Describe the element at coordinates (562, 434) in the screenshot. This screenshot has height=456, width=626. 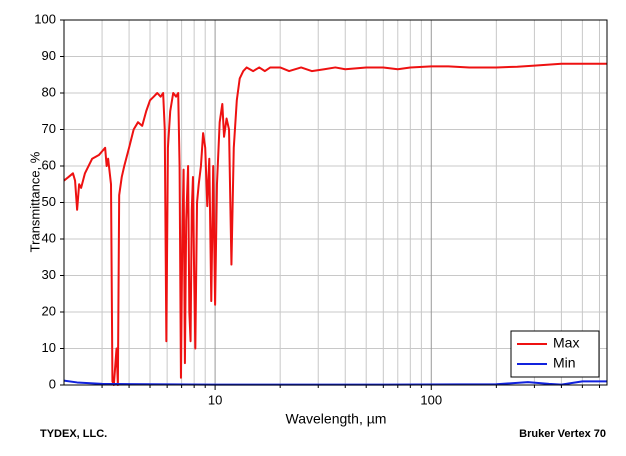
I see `footer-right: Bruker Vertex 70` at that location.